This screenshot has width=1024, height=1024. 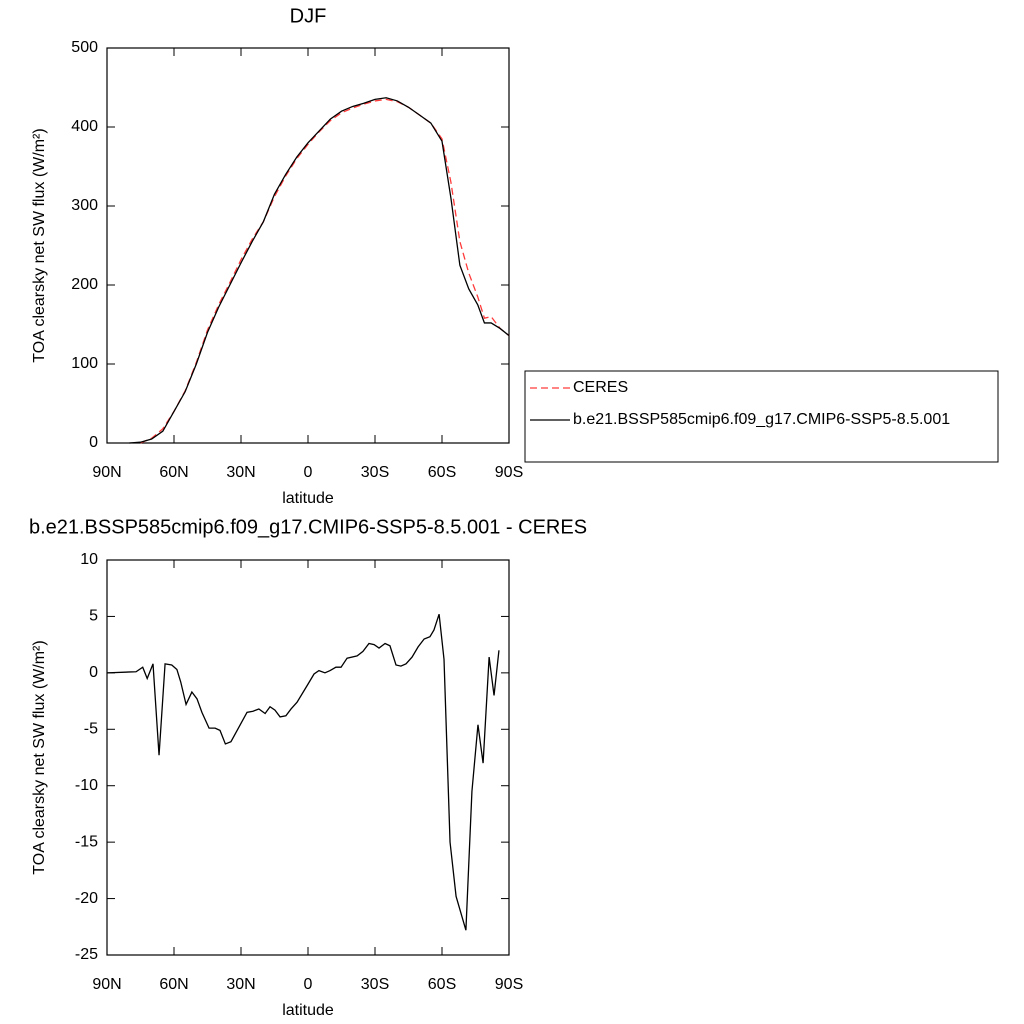 I want to click on y-tick-label: 200, so click(x=84, y=284).